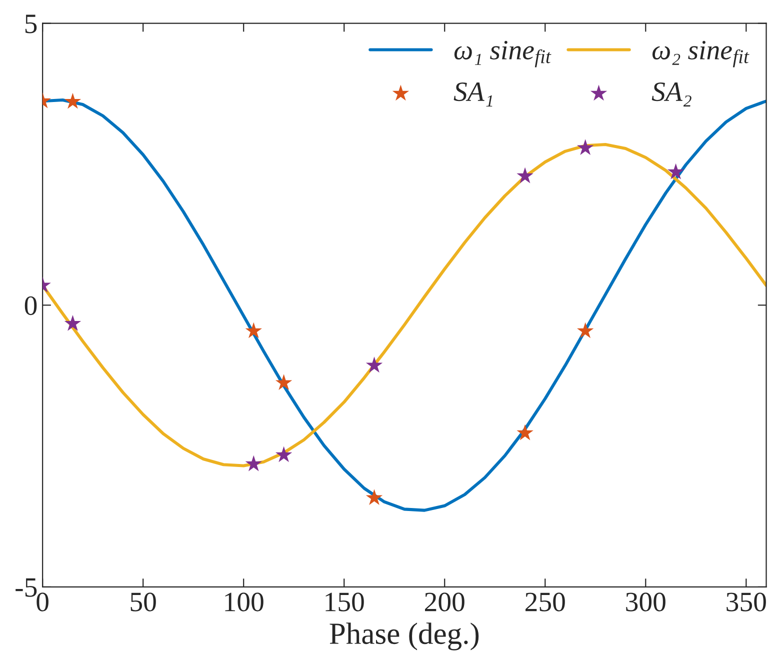 Image resolution: width=774 pixels, height=667 pixels. I want to click on x-tick-label: 300, so click(646, 602).